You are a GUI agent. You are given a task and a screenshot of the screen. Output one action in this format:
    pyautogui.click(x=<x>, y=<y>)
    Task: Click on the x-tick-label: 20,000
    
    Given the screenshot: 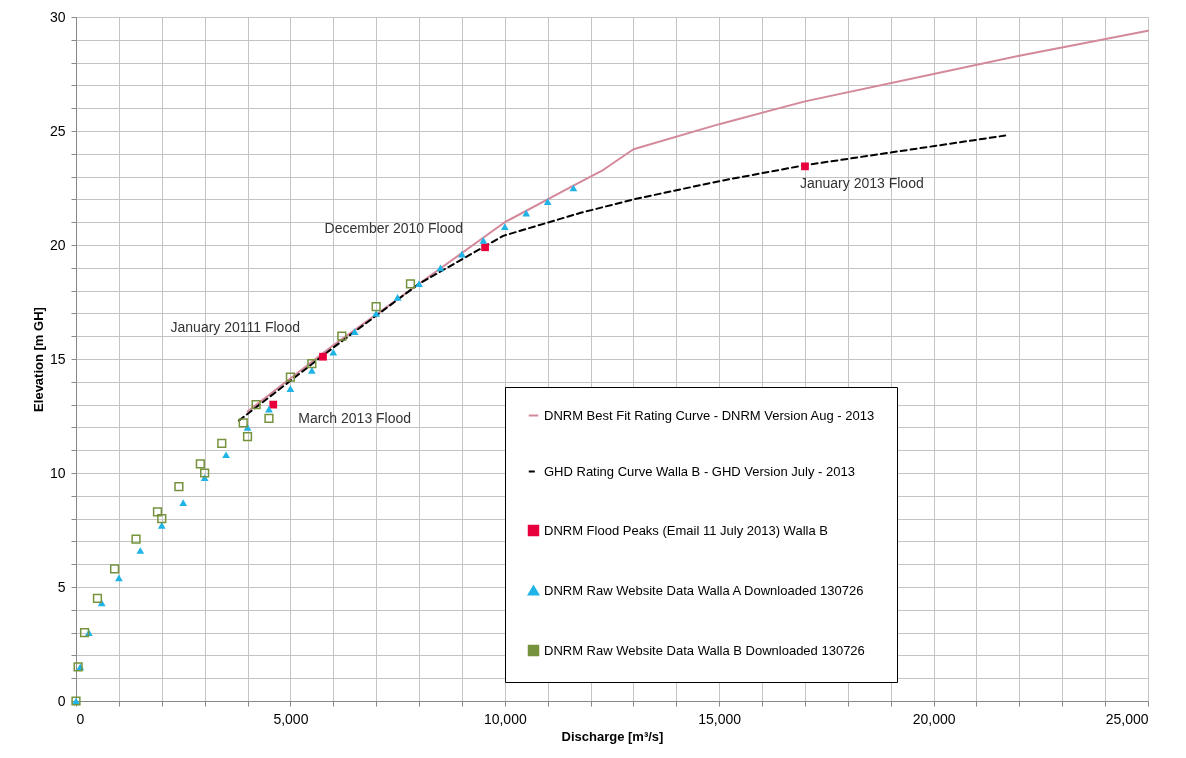 What is the action you would take?
    pyautogui.click(x=934, y=718)
    